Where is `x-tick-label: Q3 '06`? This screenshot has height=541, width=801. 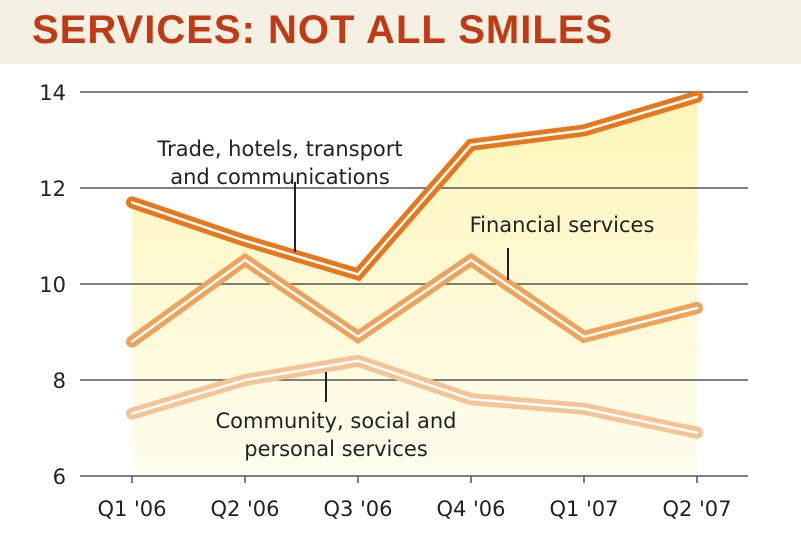
x-tick-label: Q3 '06 is located at coordinates (357, 509).